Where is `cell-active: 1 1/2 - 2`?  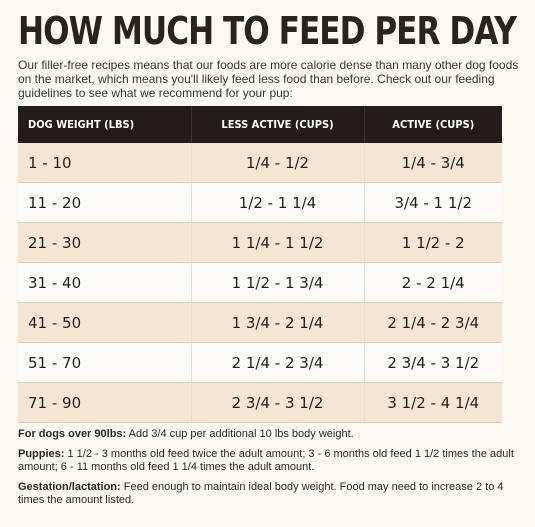
cell-active: 1 1/2 - 2 is located at coordinates (433, 242).